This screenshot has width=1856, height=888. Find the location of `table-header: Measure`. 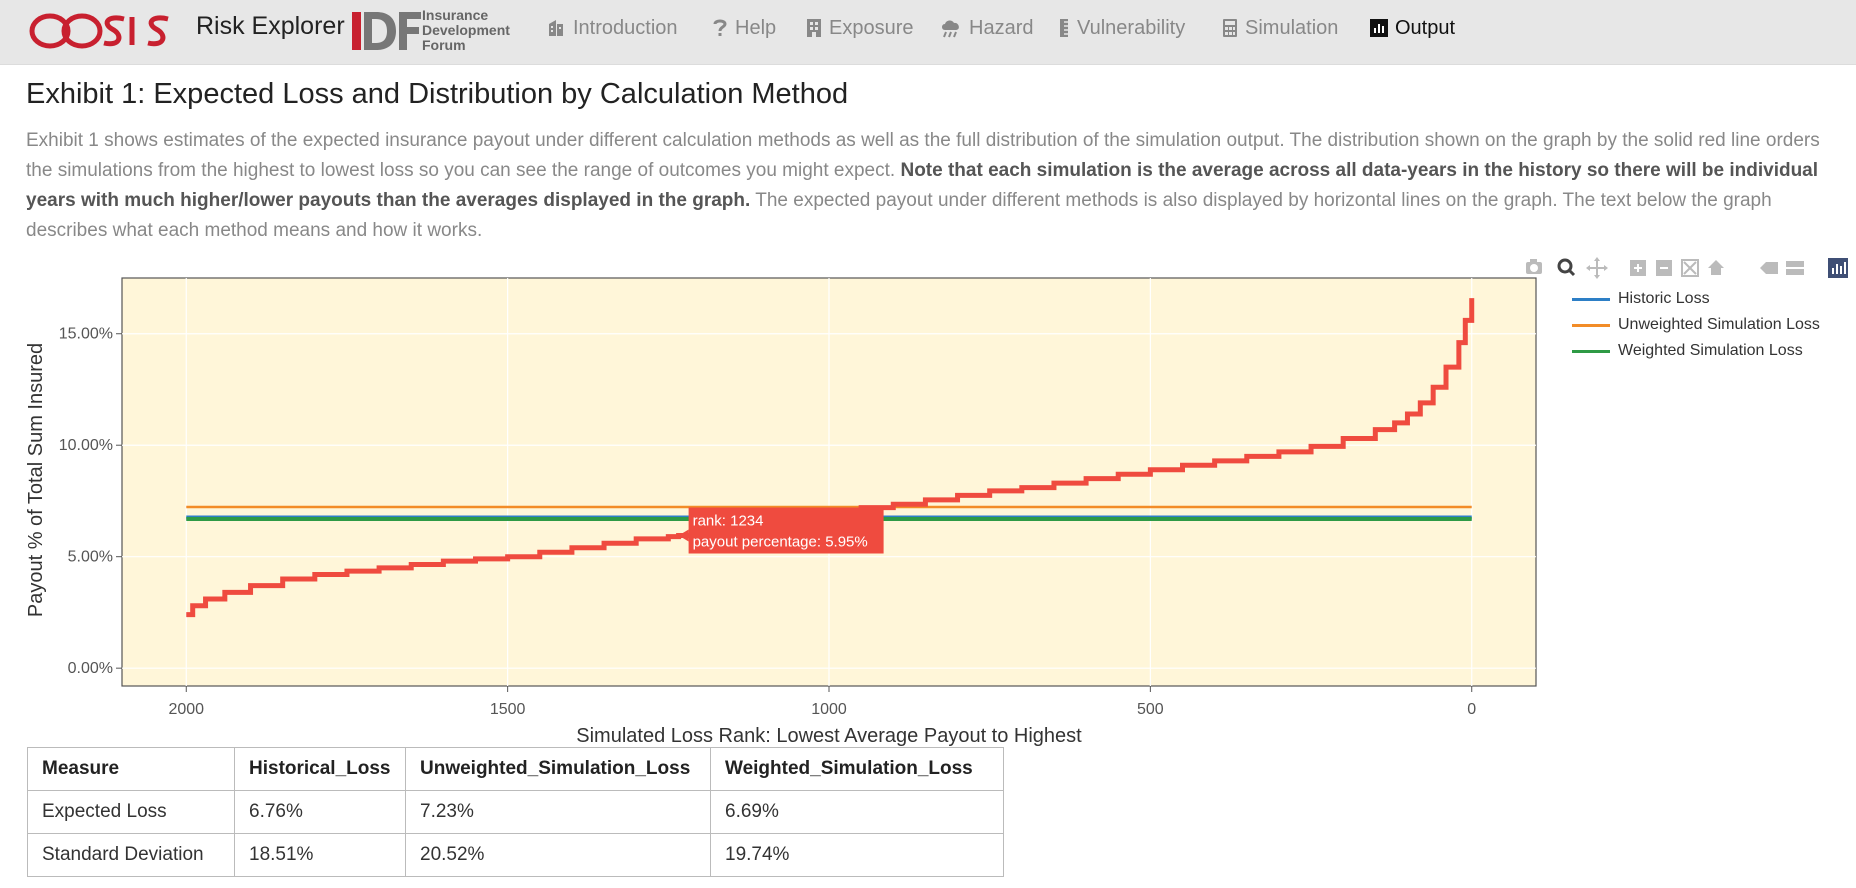

table-header: Measure is located at coordinates (131, 769).